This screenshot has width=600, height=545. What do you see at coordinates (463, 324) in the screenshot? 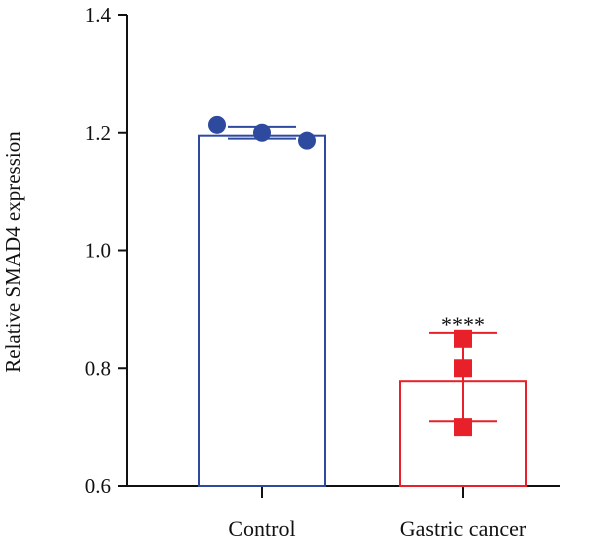
I see `significance-label: ****` at bounding box center [463, 324].